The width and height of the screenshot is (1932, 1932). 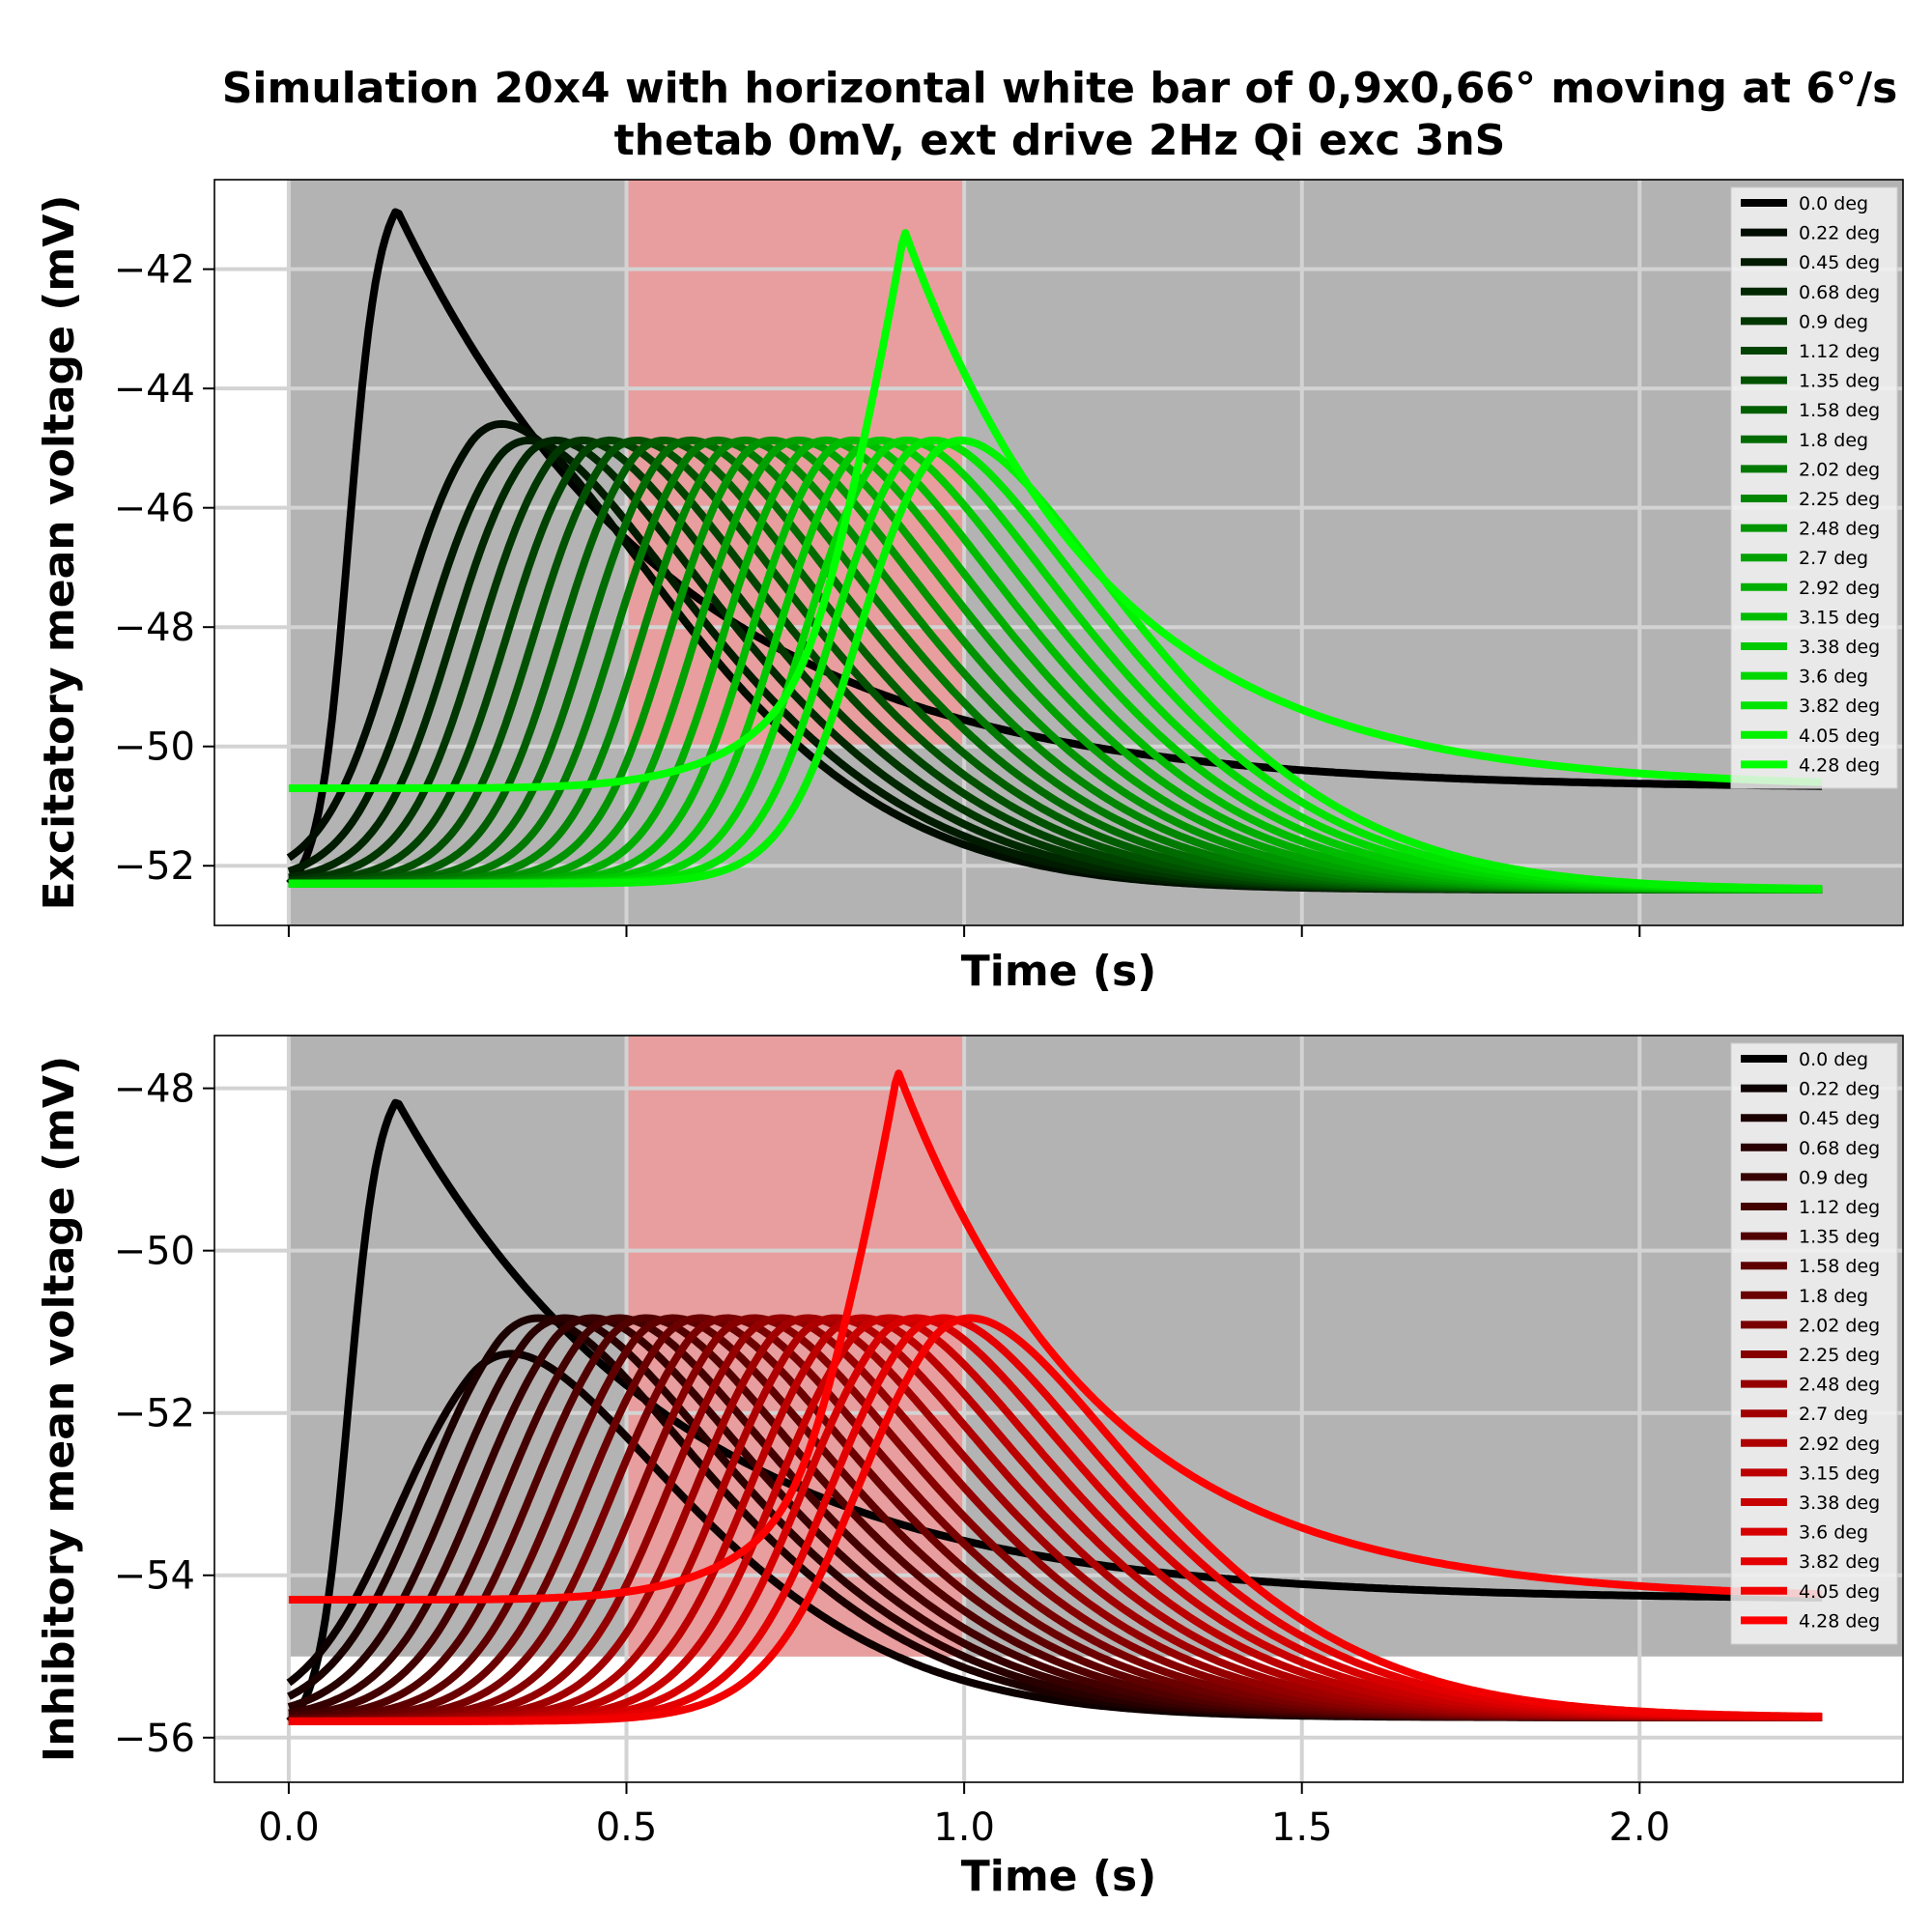 What do you see at coordinates (1302, 1827) in the screenshot?
I see `x-tick-label: 1.5` at bounding box center [1302, 1827].